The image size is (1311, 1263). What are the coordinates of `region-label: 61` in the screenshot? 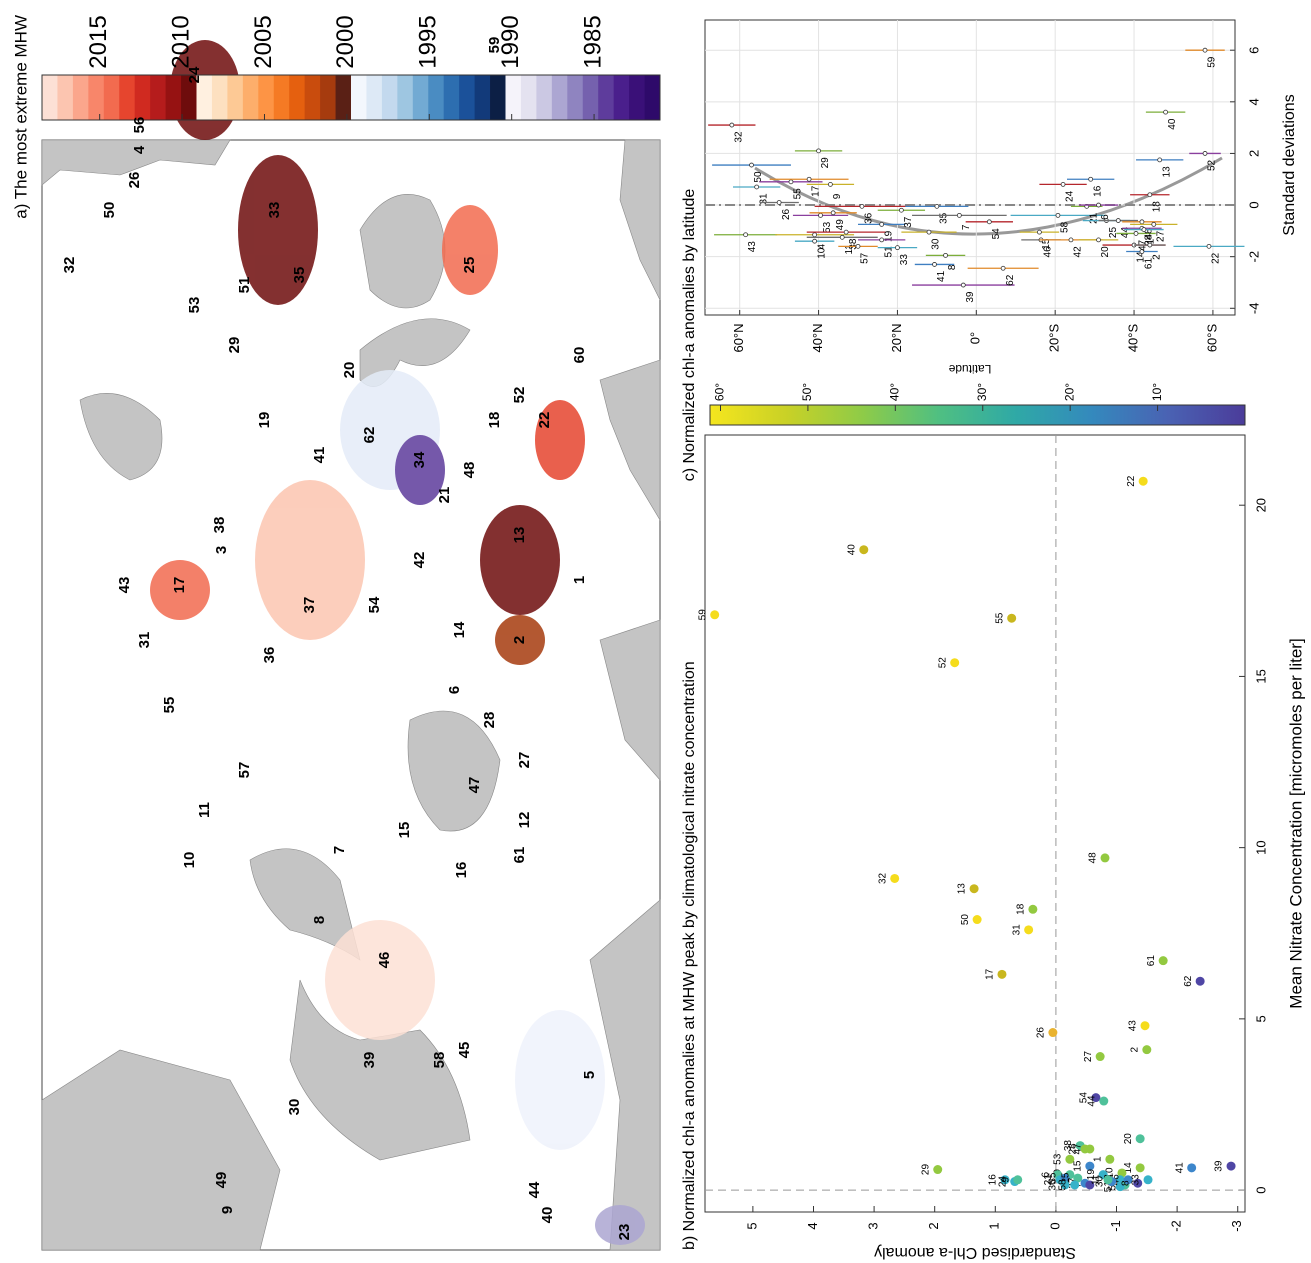 It's located at (519, 855).